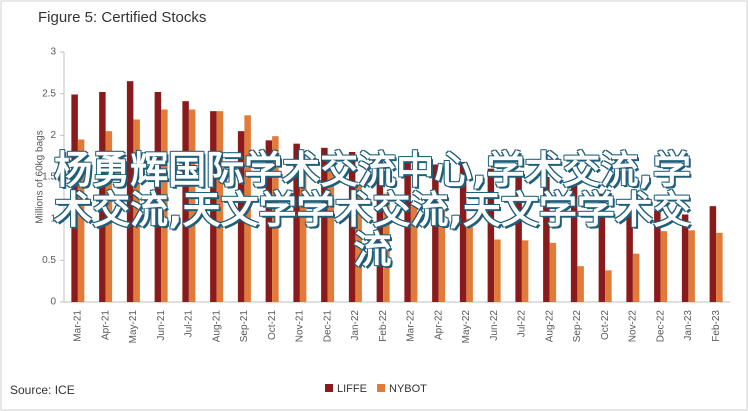 The width and height of the screenshot is (748, 411). I want to click on x-tick-label: Jan-22, so click(355, 325).